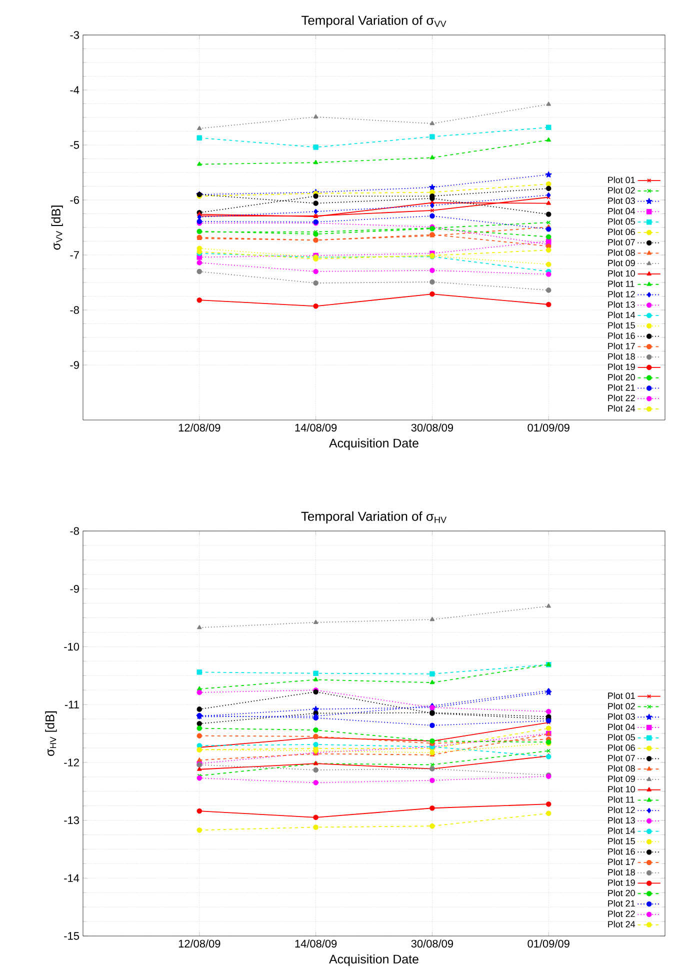 This screenshot has width=681, height=978. I want to click on y-tick-label: -5, so click(75, 145).